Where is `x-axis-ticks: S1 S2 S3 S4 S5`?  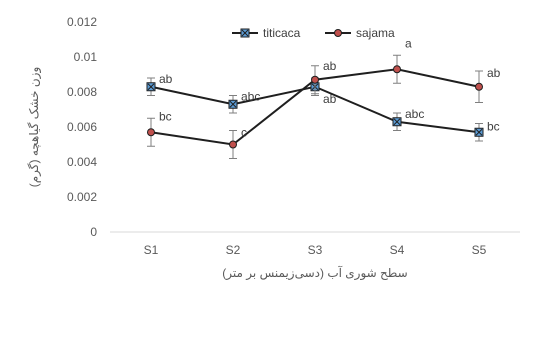
x-axis-ticks: S1 S2 S3 S4 S5 is located at coordinates (315, 250).